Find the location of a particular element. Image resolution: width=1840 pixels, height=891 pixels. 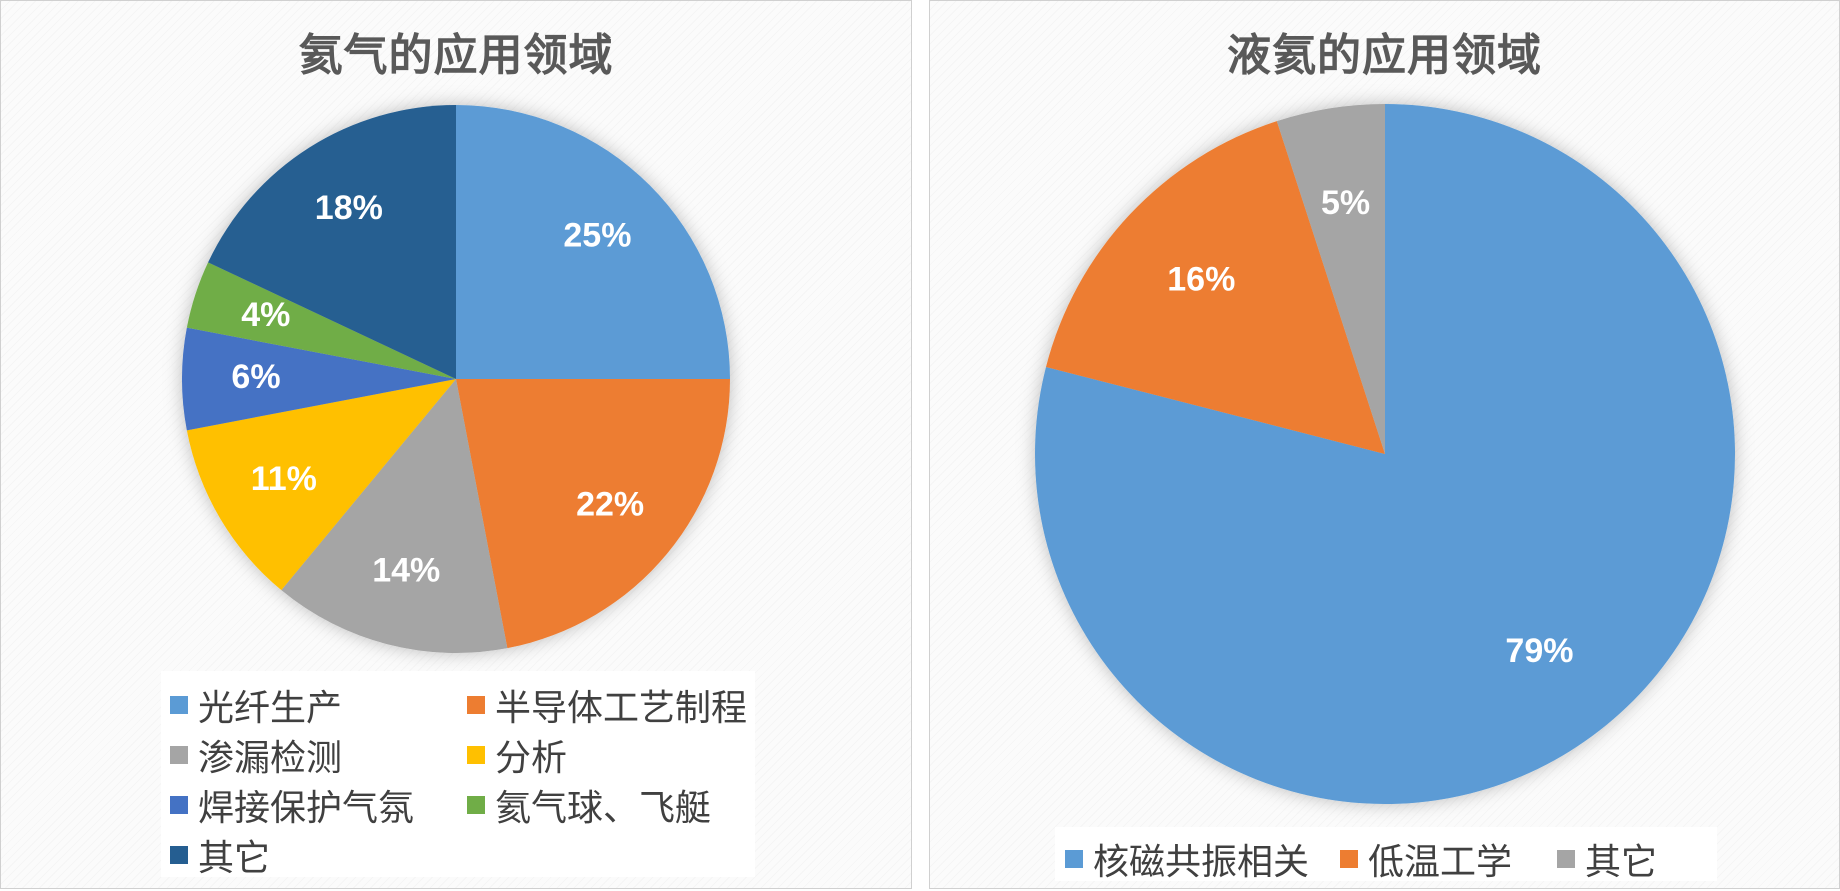

legend-label: 分析 is located at coordinates (531, 758).